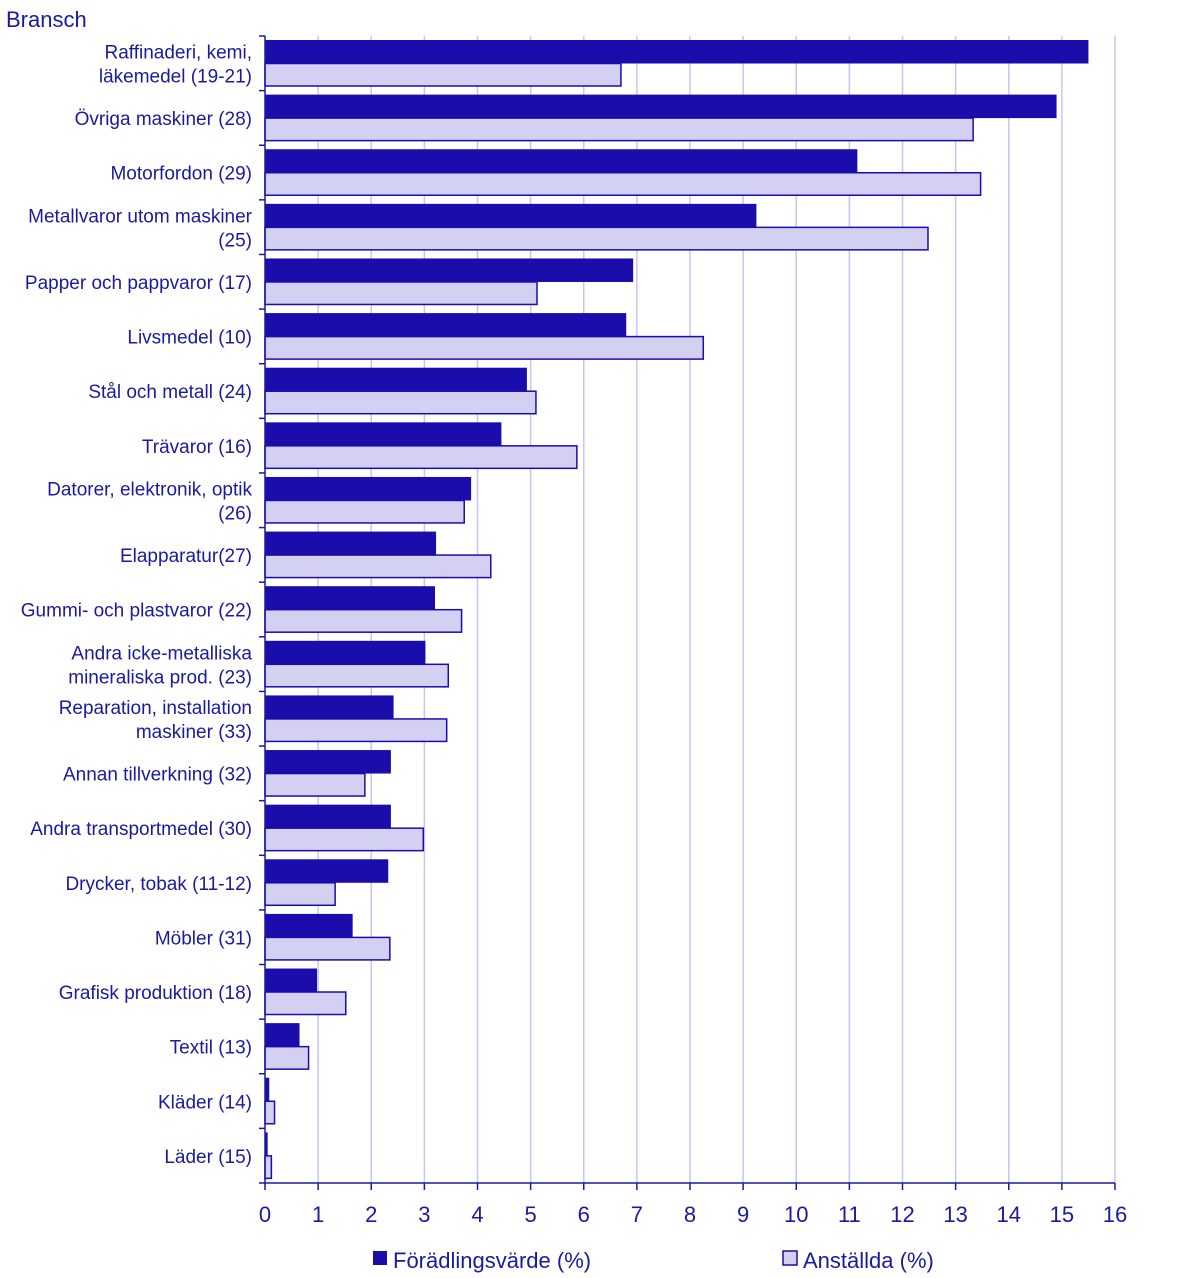  What do you see at coordinates (653, 1260) in the screenshot?
I see `legend: Förädlingsvärde (%) Anställda (%)` at bounding box center [653, 1260].